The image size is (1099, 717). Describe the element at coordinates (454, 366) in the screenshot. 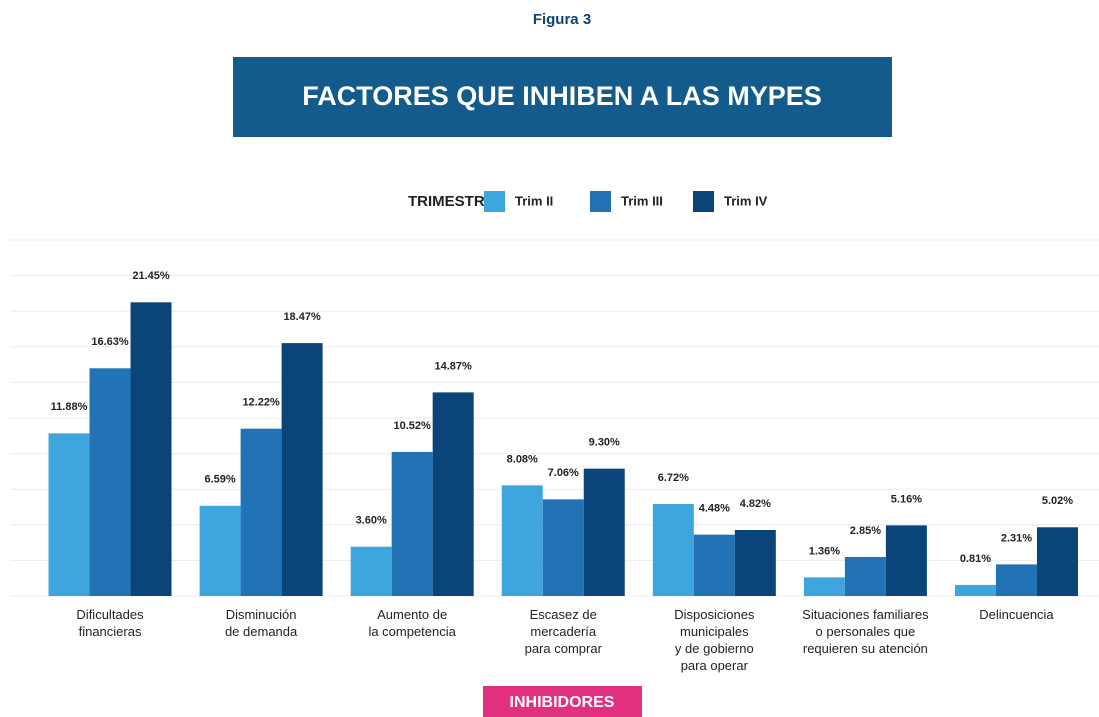

I see `data-label: 14.87%` at that location.